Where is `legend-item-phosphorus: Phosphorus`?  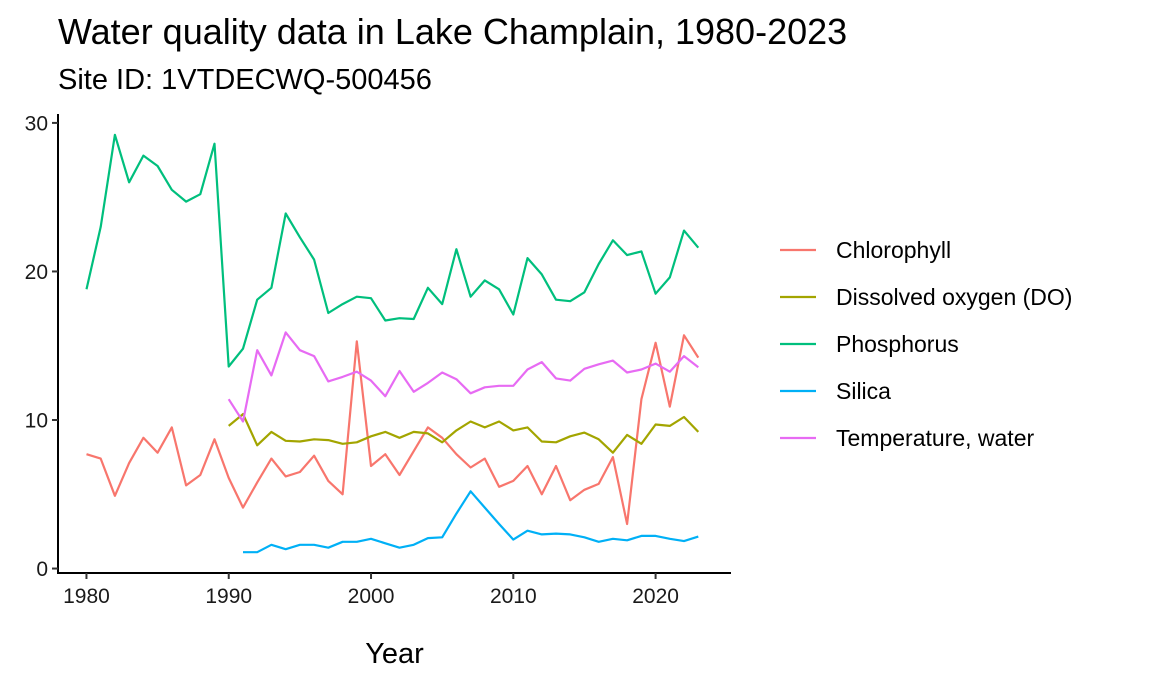 legend-item-phosphorus: Phosphorus is located at coordinates (869, 344).